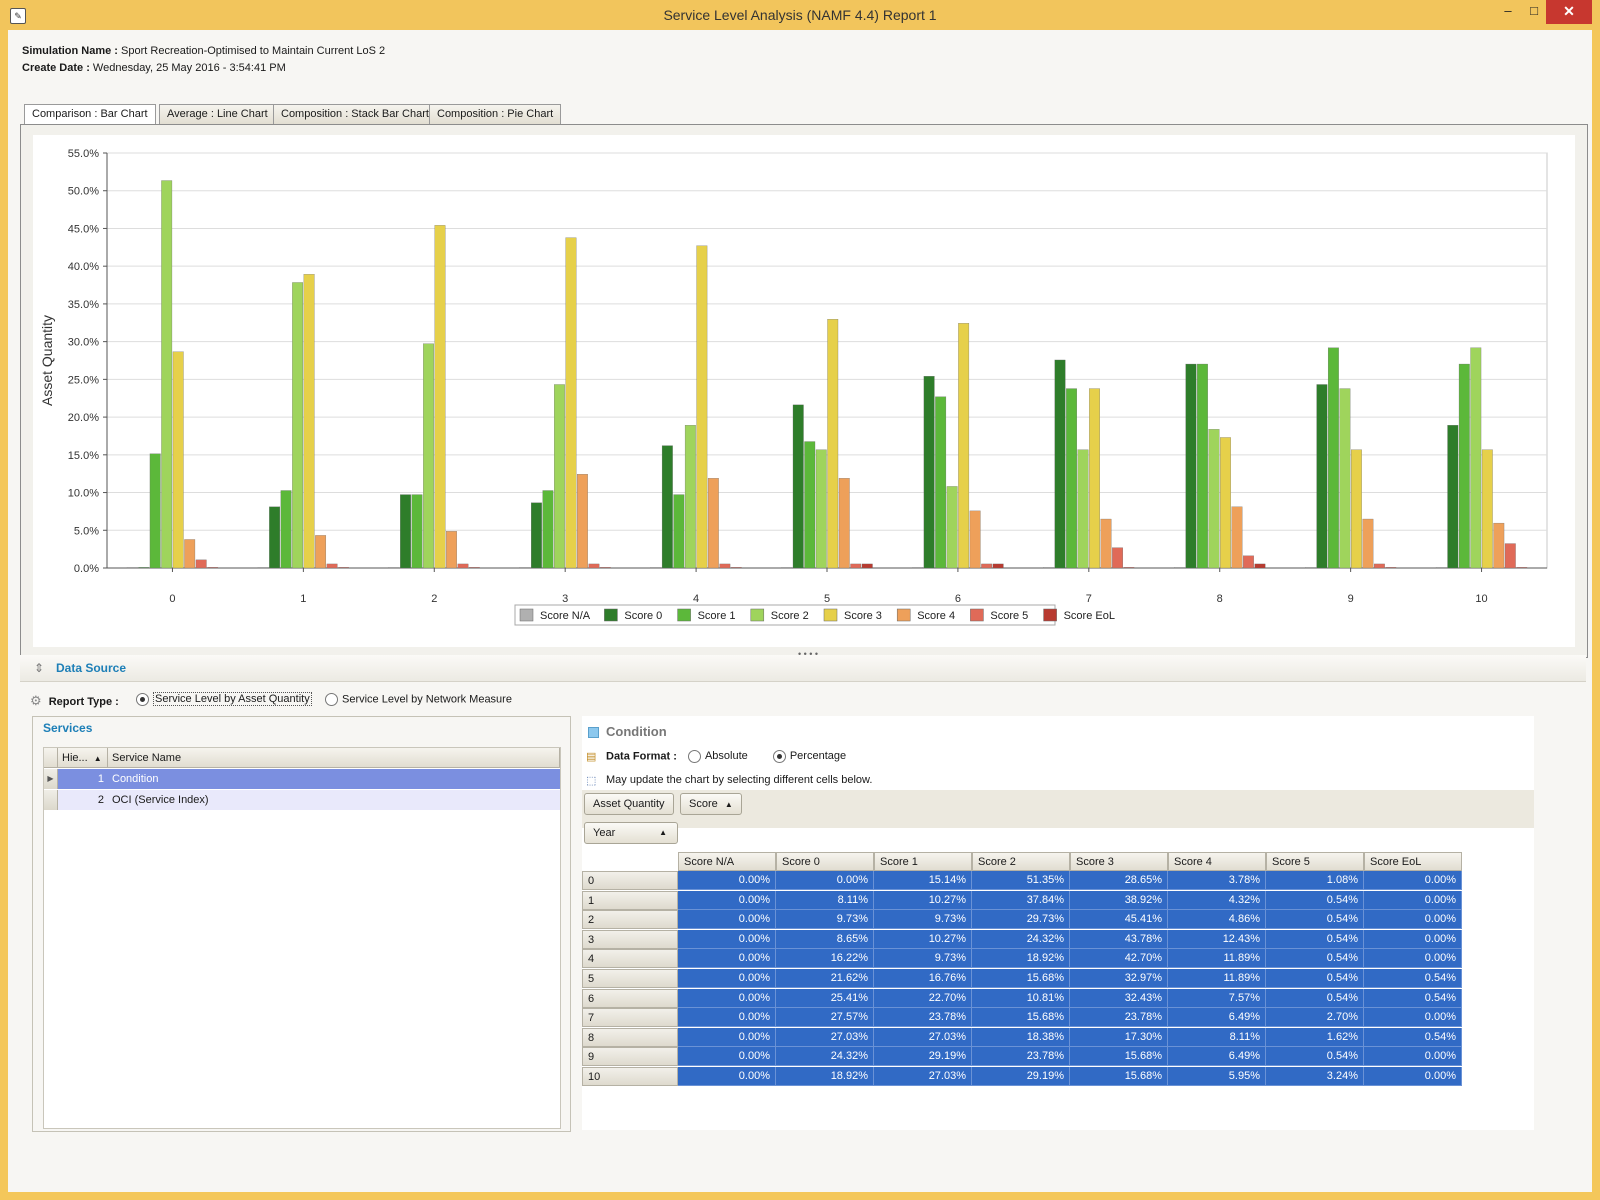 The height and width of the screenshot is (1200, 1600). What do you see at coordinates (1217, 1076) in the screenshot?
I see `pivot-cell: 5.95%` at bounding box center [1217, 1076].